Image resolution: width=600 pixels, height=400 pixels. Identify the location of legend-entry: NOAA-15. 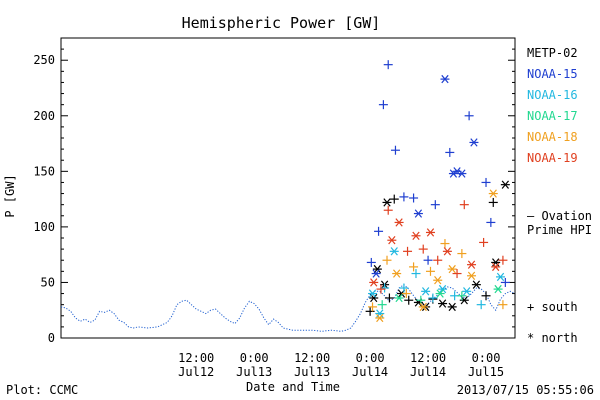
(552, 74).